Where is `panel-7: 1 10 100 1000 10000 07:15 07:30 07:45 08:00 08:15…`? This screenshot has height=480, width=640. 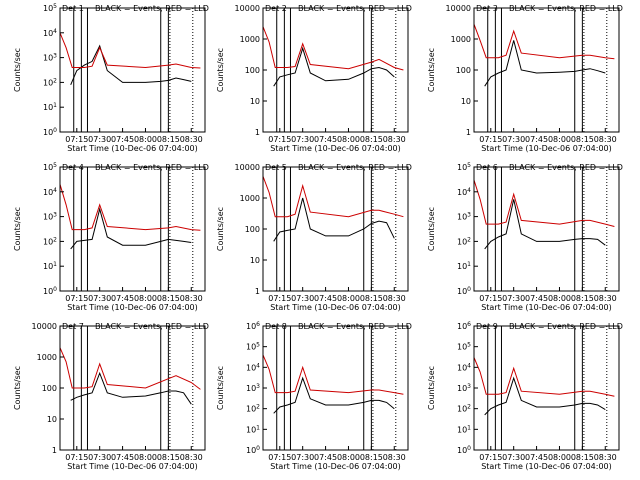
panel-7: 1 10 100 1000 10000 07:15 07:30 07:45 08:00 08:15… is located at coordinates (111, 396).